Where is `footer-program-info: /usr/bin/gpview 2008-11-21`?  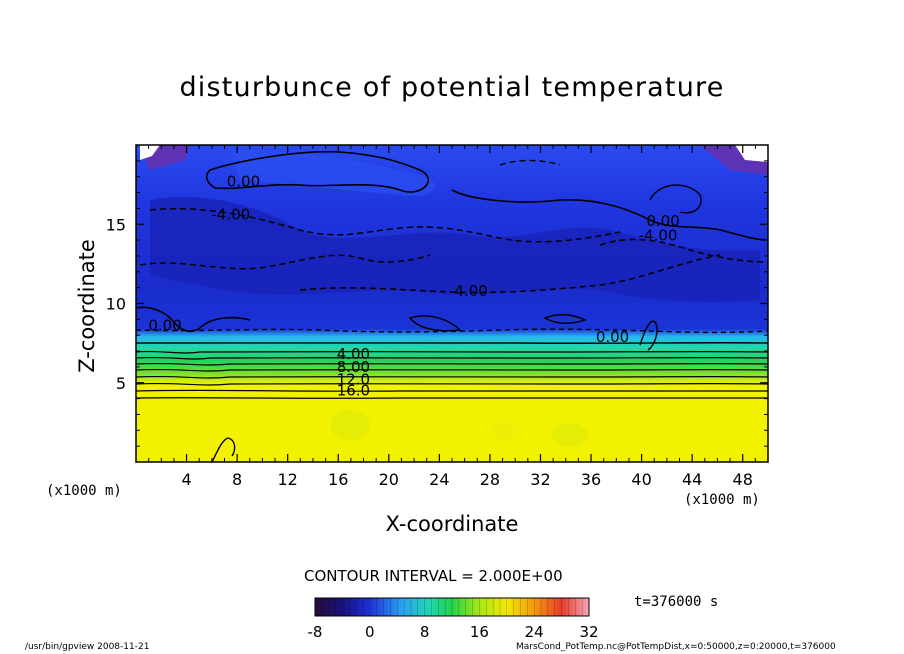 footer-program-info: /usr/bin/gpview 2008-11-21 is located at coordinates (87, 647).